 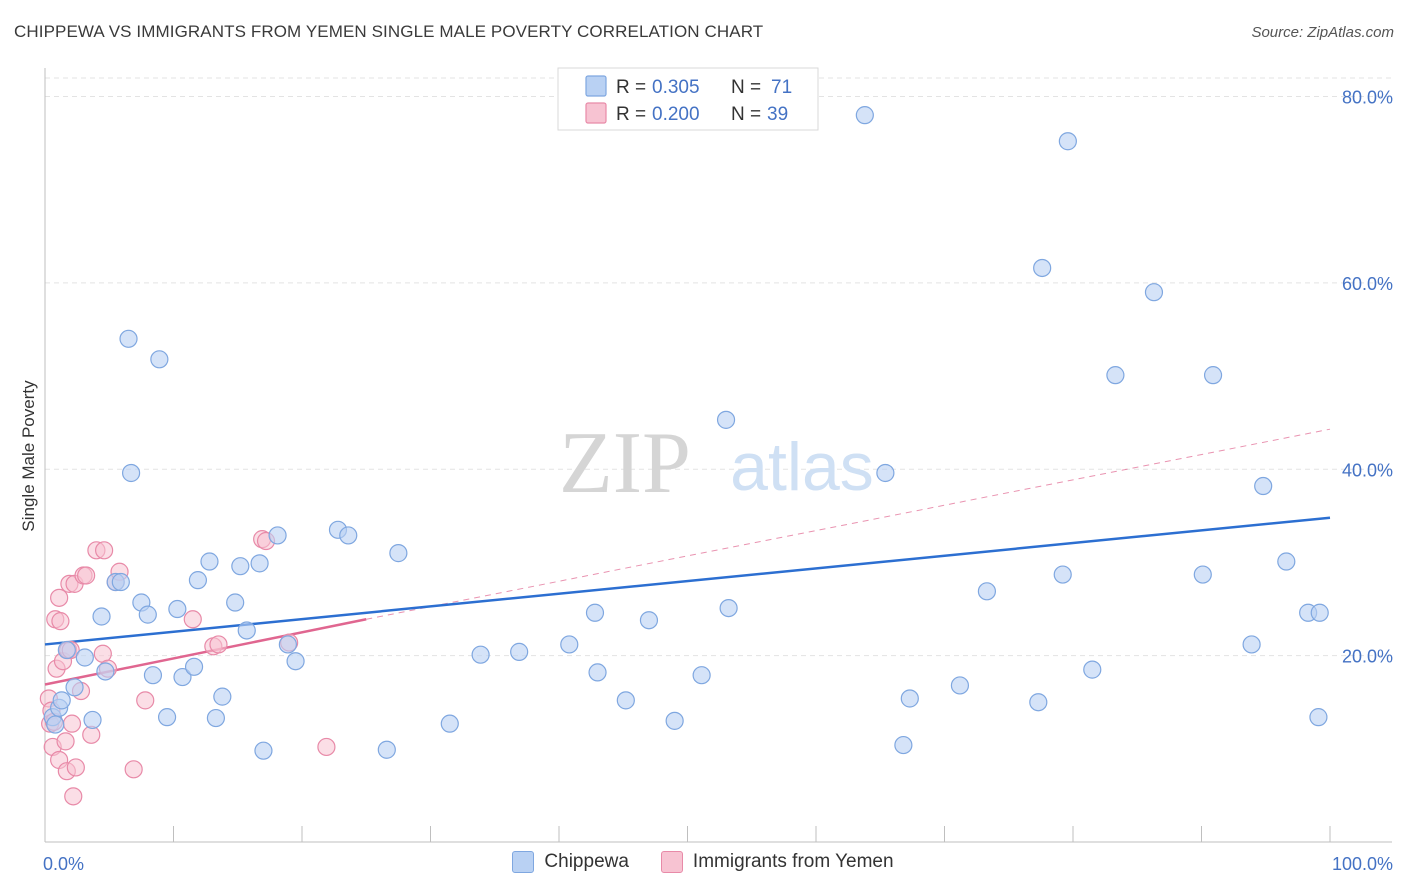 I want to click on legend-r-value-1: 0.305, so click(x=676, y=87).